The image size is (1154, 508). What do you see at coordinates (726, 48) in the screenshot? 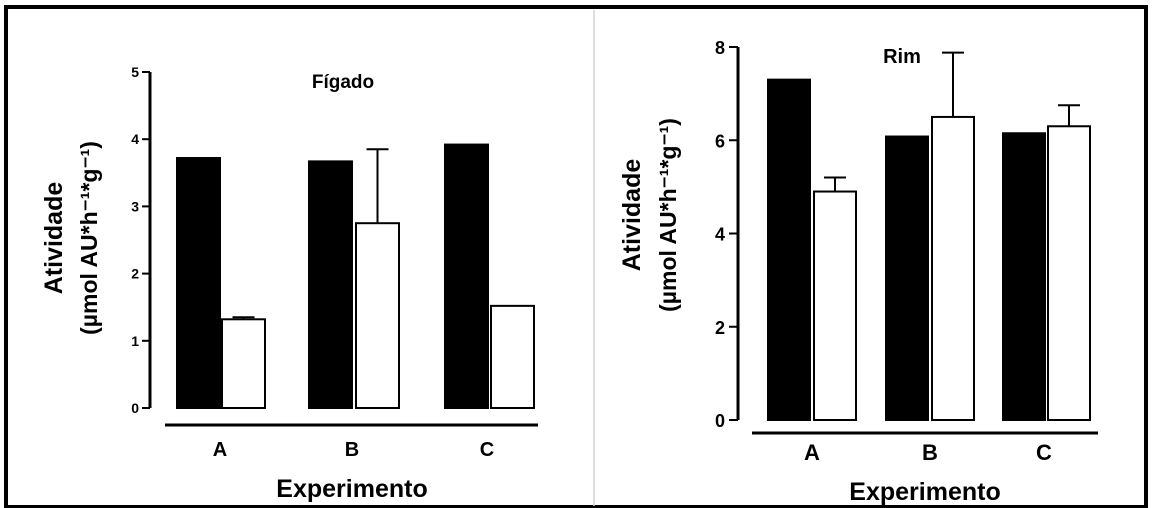
I see `y-tick-8: 8` at bounding box center [726, 48].